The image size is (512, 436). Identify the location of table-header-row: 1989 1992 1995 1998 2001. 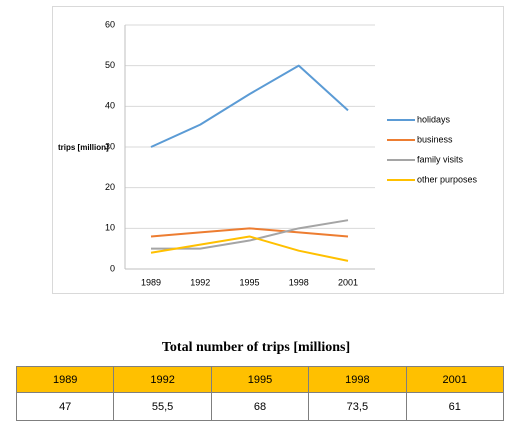
(260, 379).